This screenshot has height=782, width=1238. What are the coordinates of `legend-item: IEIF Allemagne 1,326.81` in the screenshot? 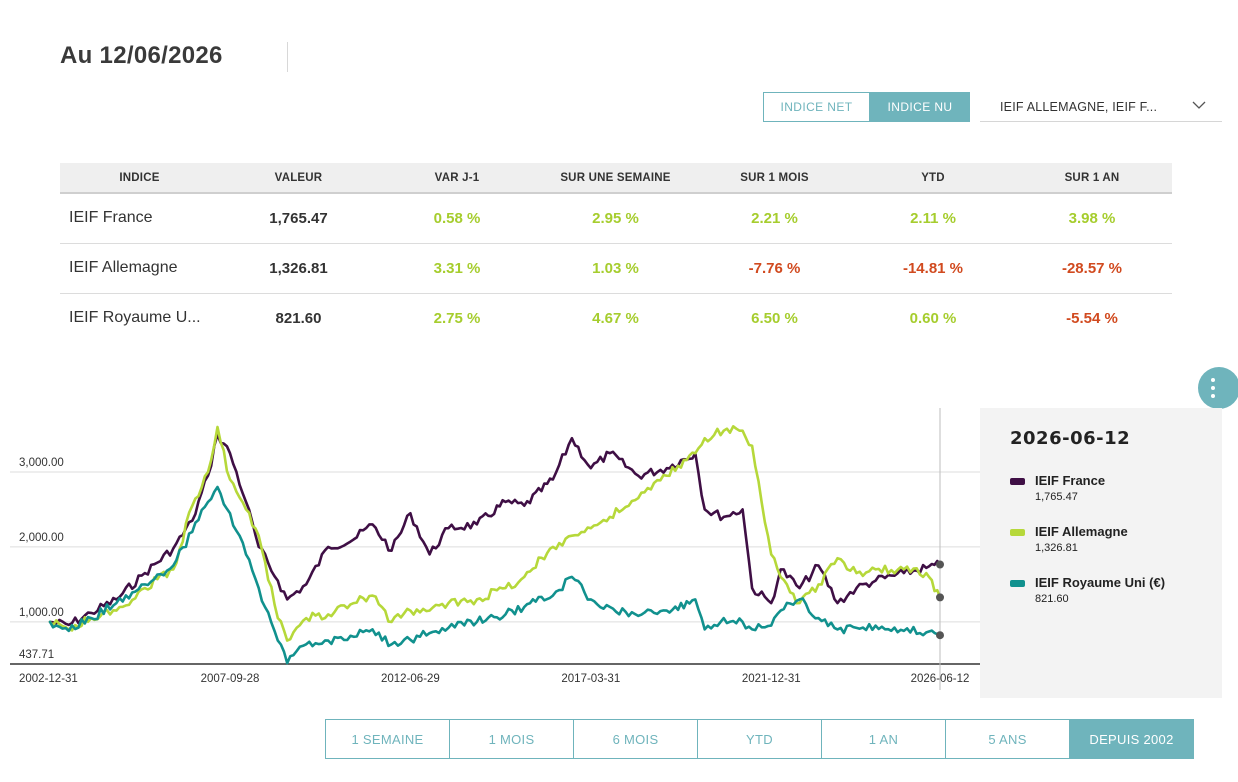 It's located at (1116, 539).